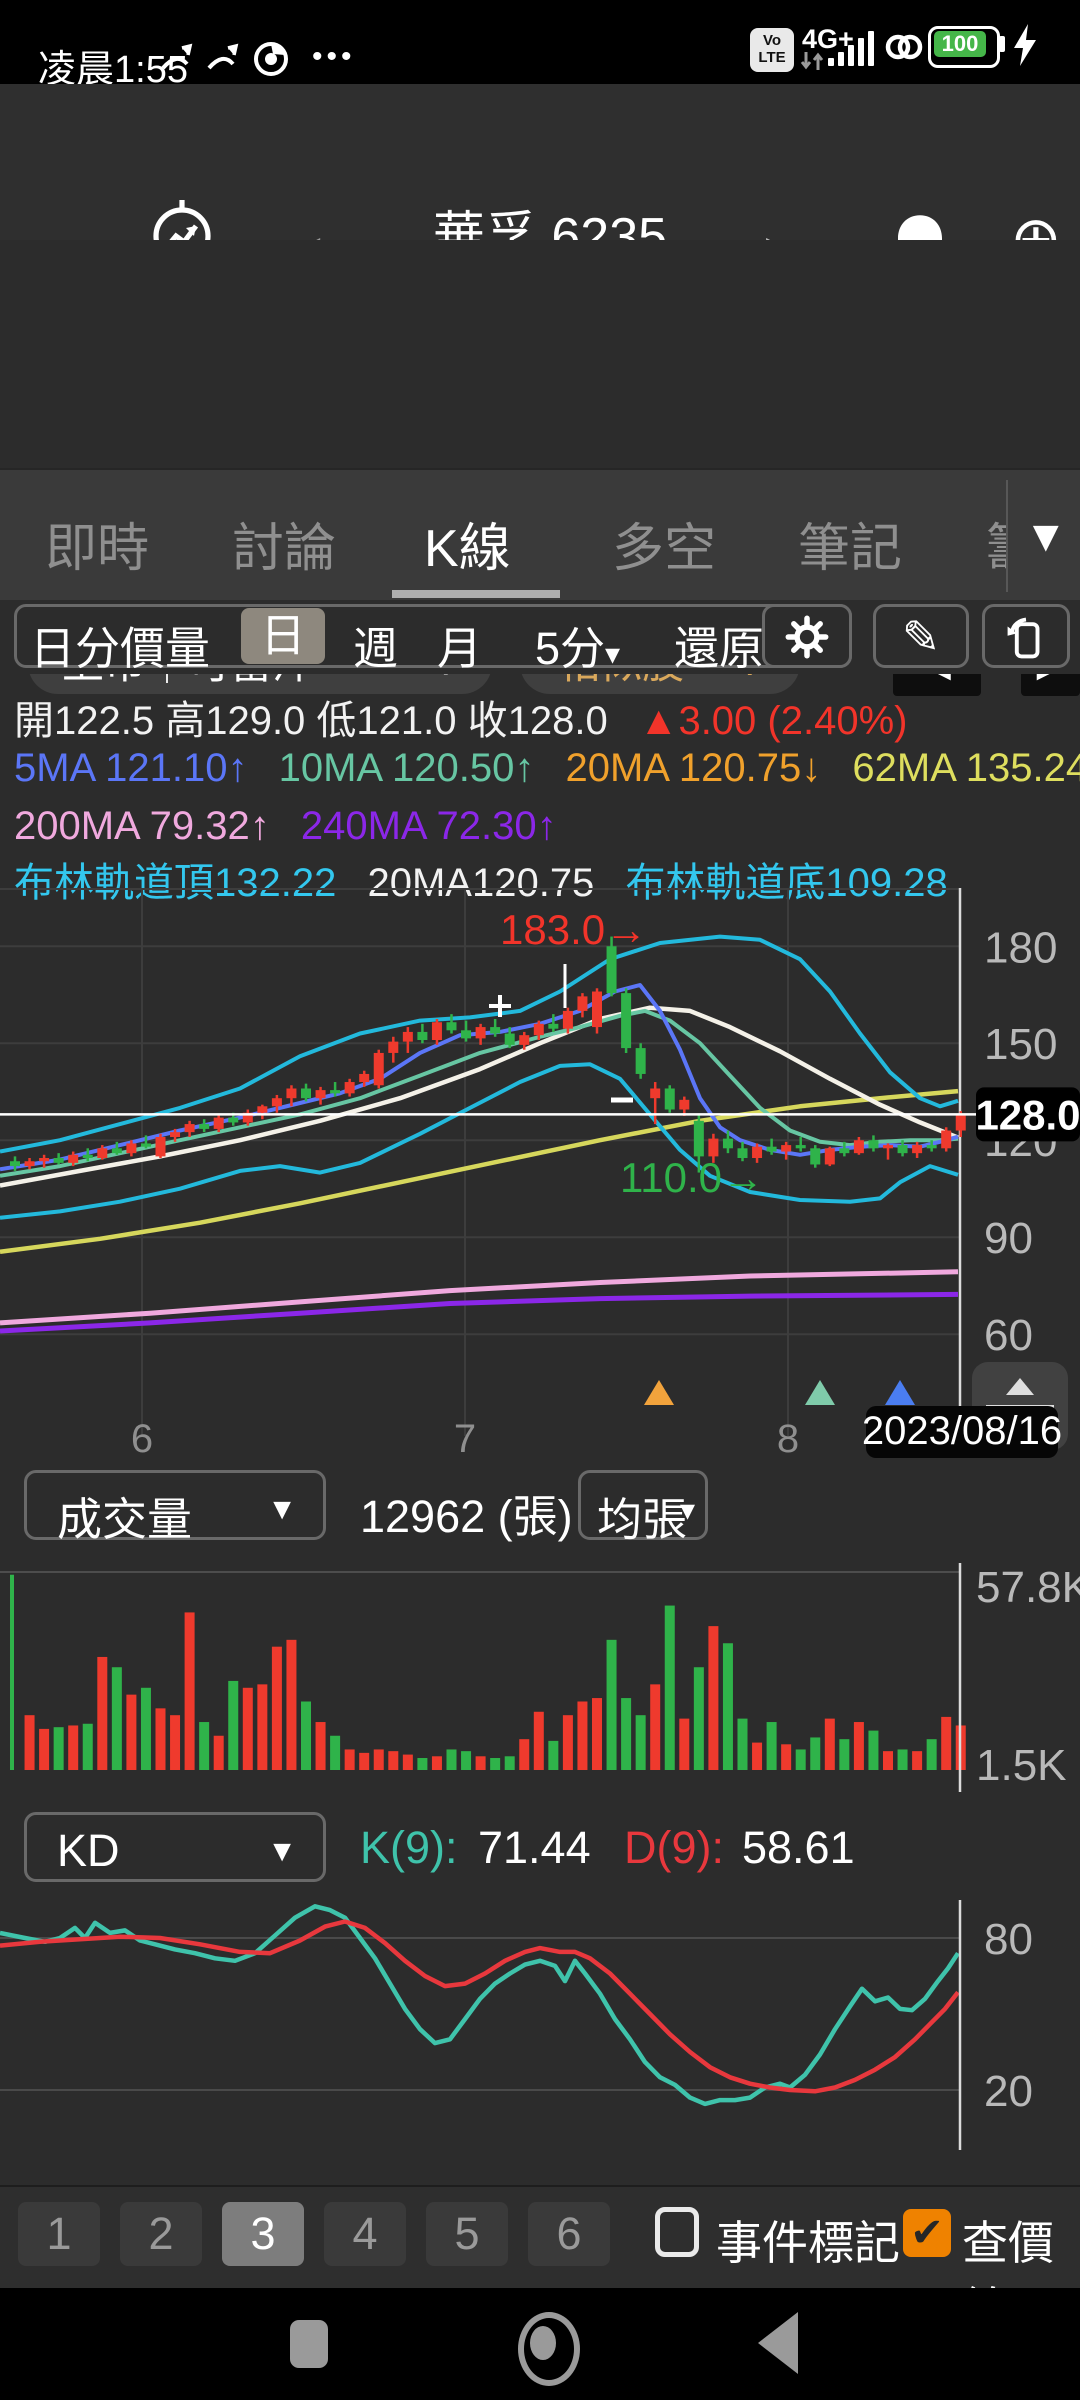  What do you see at coordinates (1021, 1765) in the screenshot?
I see `svg-text: 1.5K` at bounding box center [1021, 1765].